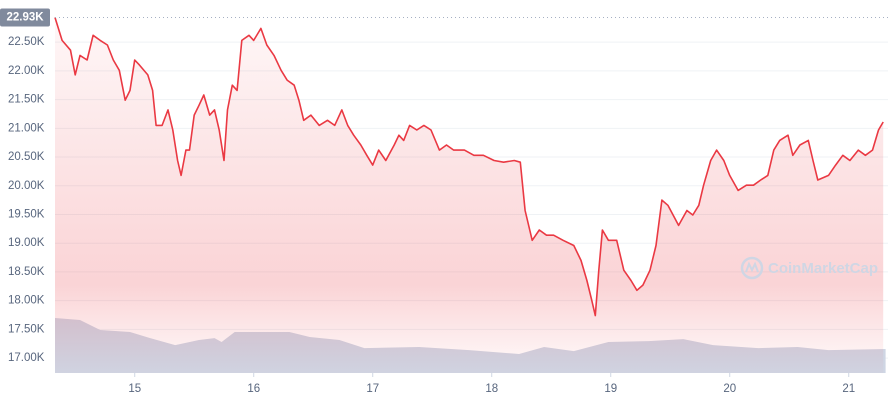 The width and height of the screenshot is (890, 400). Describe the element at coordinates (26, 157) in the screenshot. I see `y-tick-label: 20.50K` at that location.